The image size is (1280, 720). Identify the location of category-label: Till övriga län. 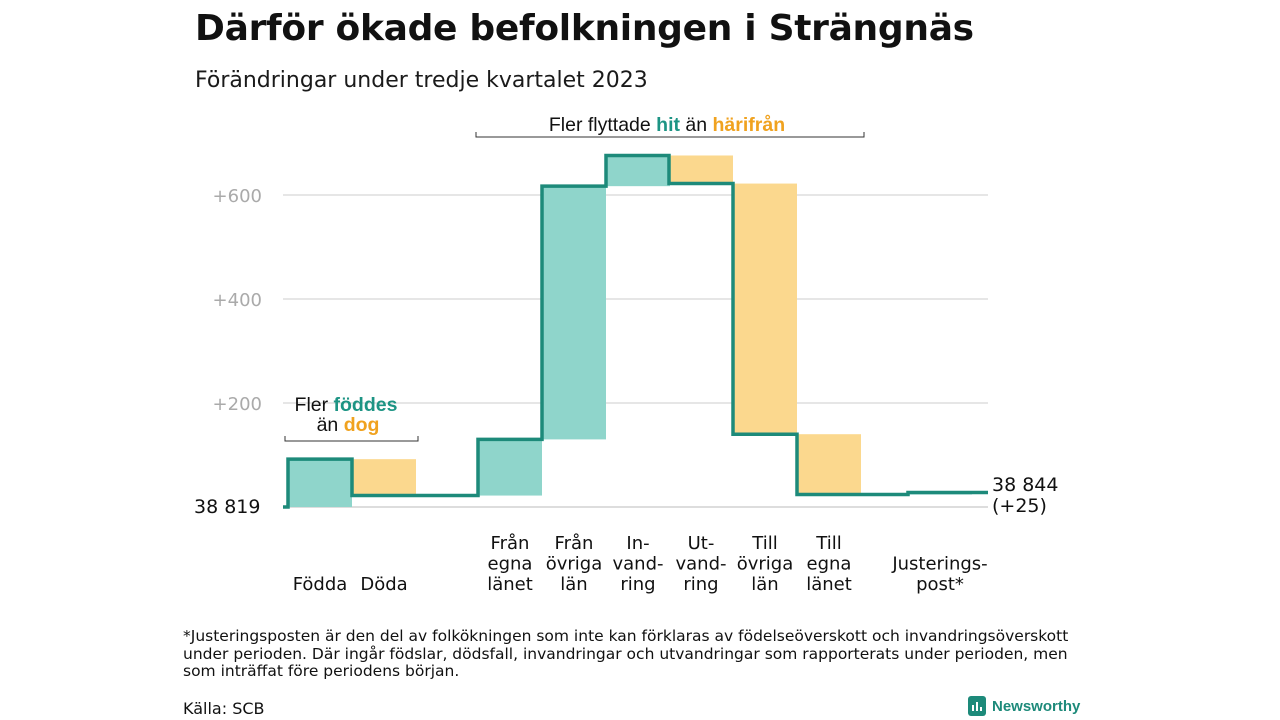
(765, 564).